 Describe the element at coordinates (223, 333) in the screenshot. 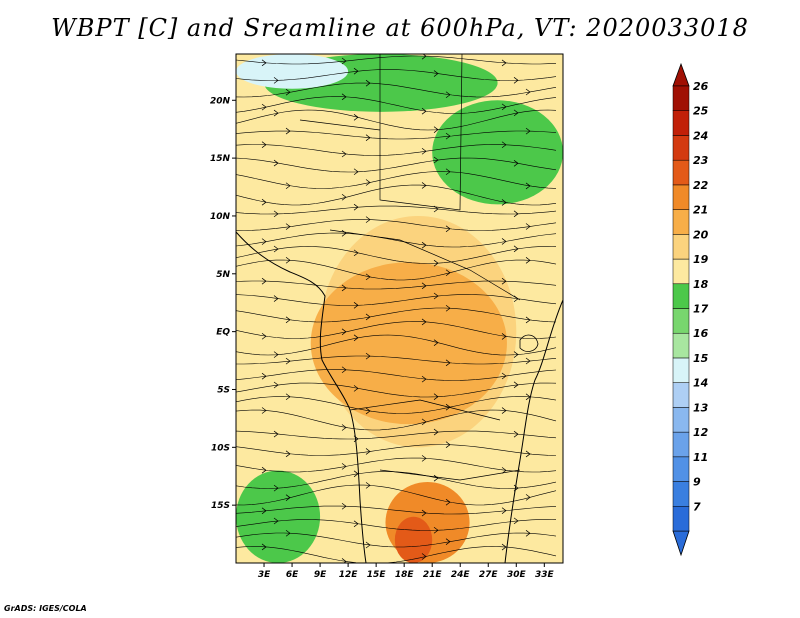

I see `lat-tick-label: EQ` at that location.